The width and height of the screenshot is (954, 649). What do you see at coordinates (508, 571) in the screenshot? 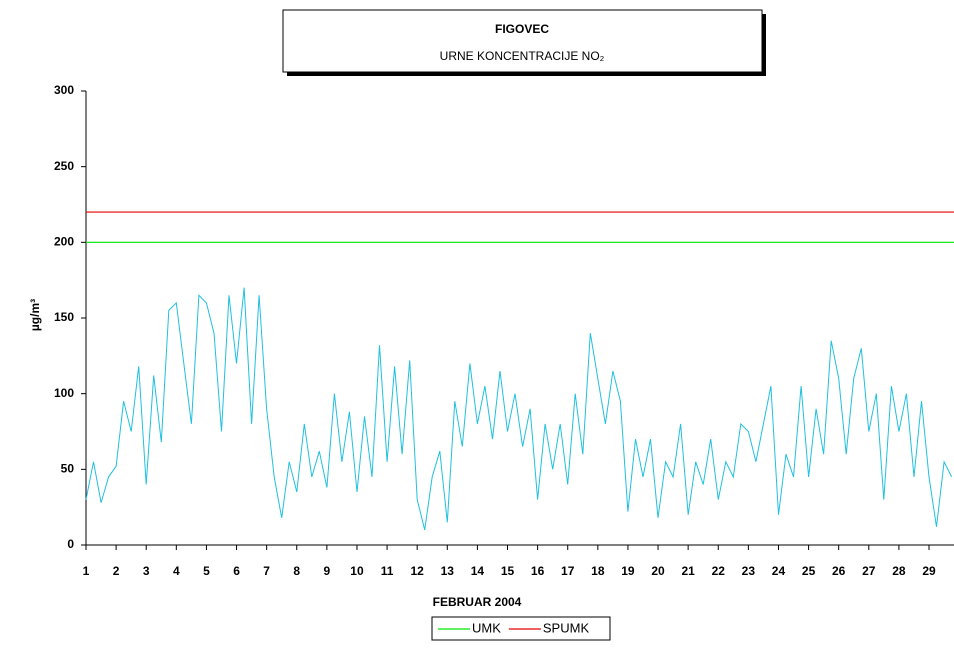
I see `x-tick-label: 15` at bounding box center [508, 571].